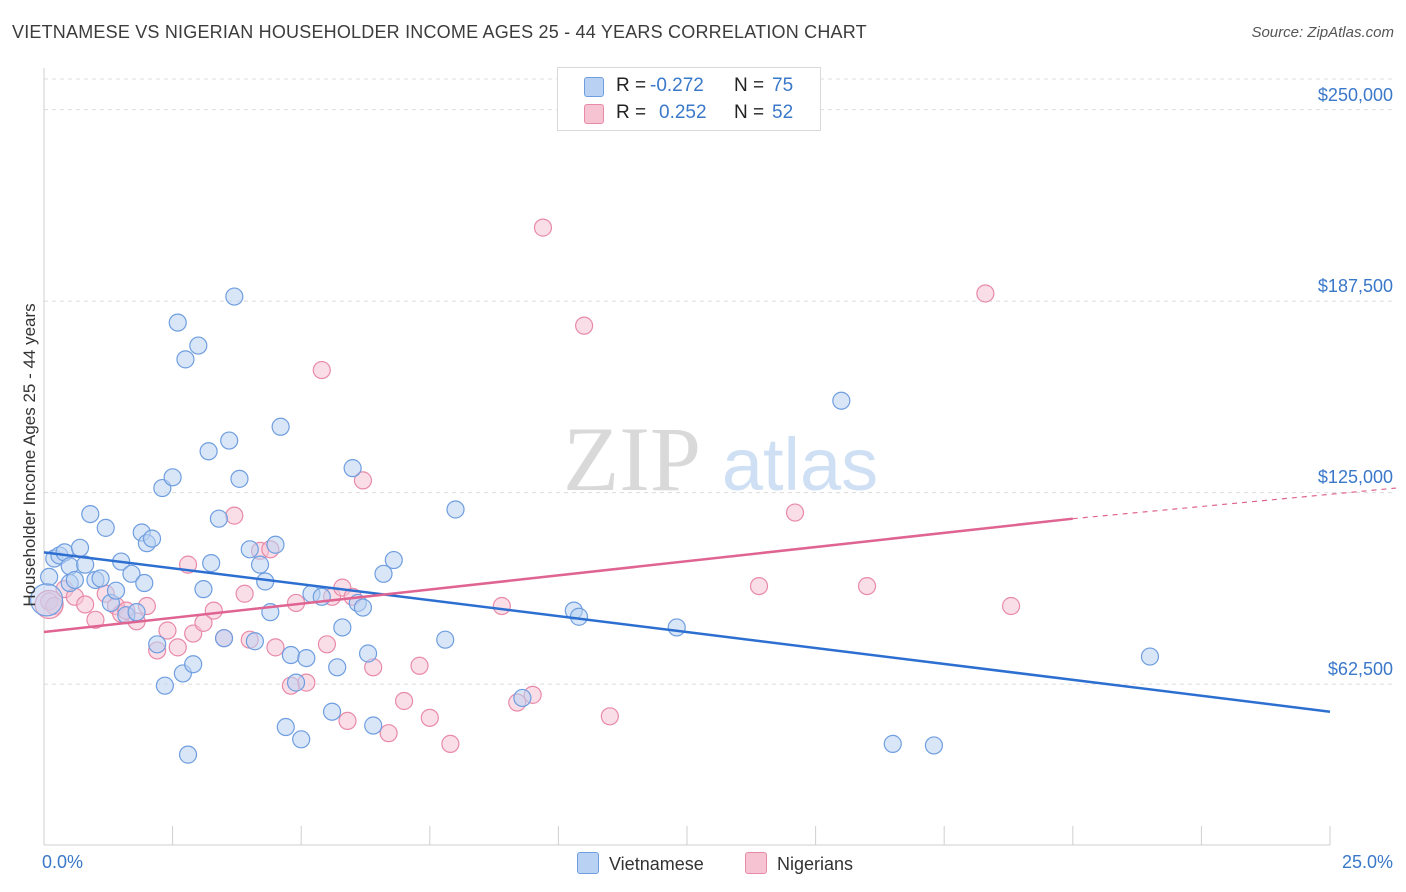  I want to click on legend-label: Nigerians, so click(815, 864).